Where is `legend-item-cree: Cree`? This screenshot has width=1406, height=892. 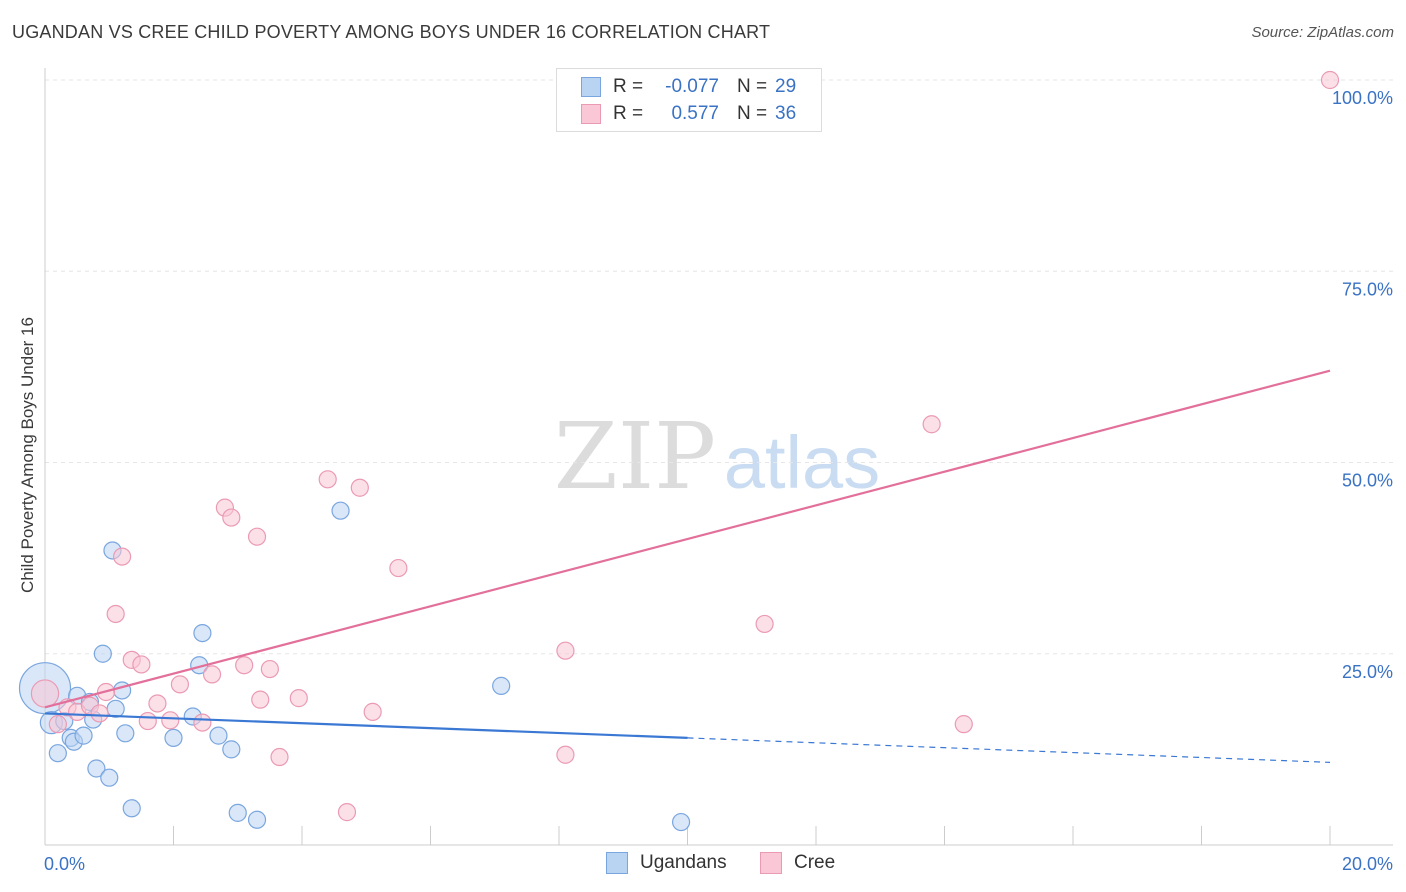
legend-item-cree: Cree is located at coordinates (797, 863).